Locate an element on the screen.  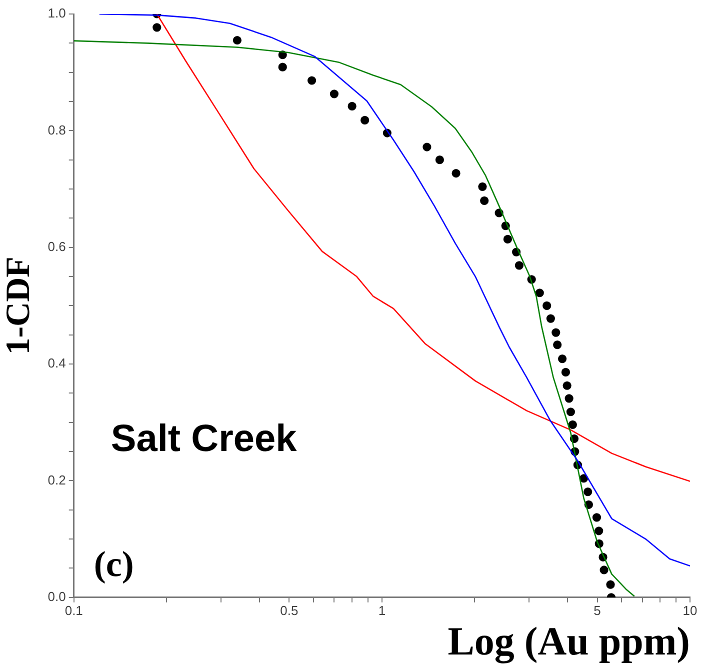
x-tick-label: 0.5 is located at coordinates (289, 610).